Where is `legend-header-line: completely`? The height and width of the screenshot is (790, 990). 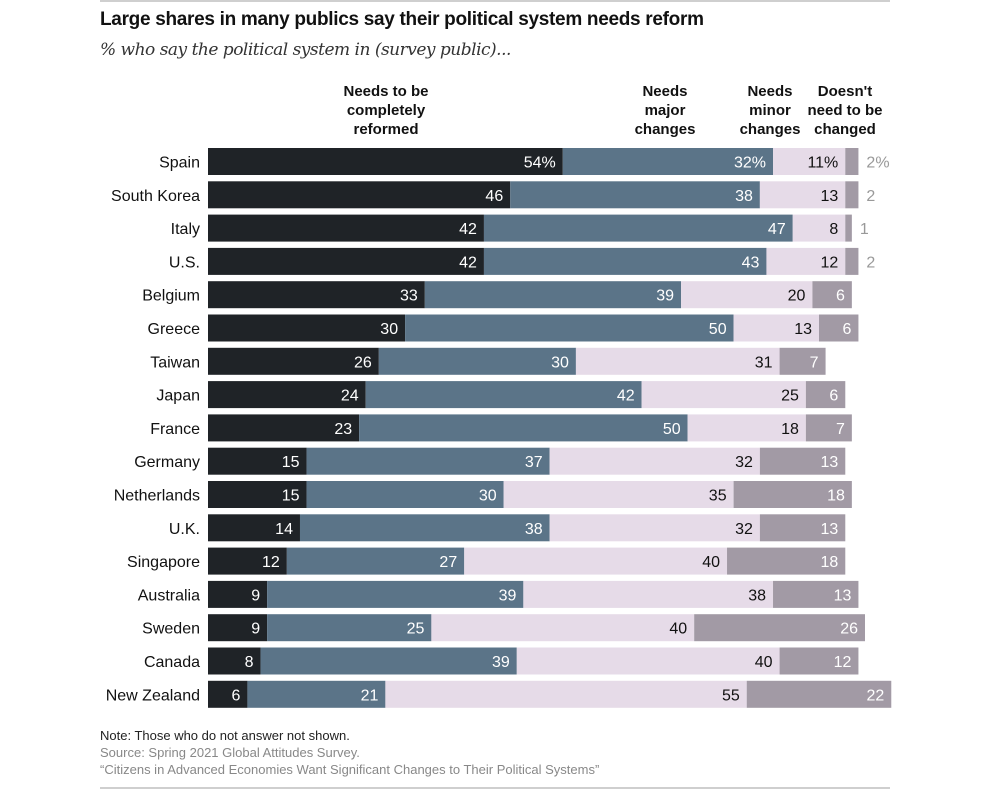
legend-header-line: completely is located at coordinates (386, 110).